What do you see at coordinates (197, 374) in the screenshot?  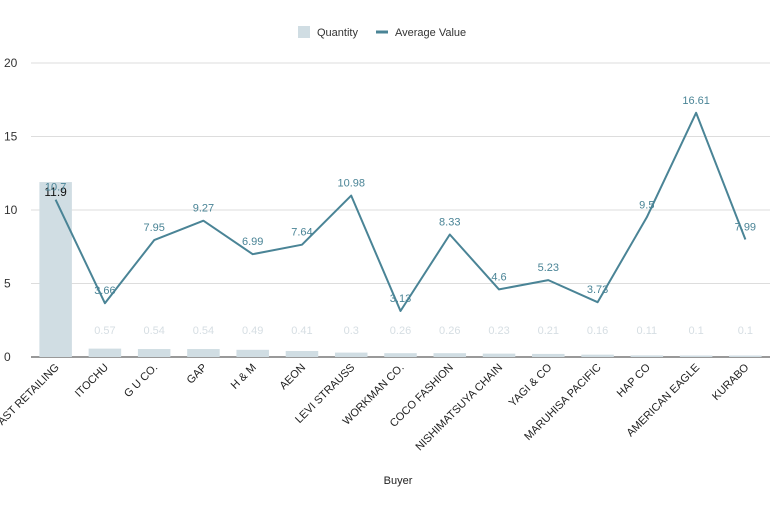 I see `x-category-label: GAP` at bounding box center [197, 374].